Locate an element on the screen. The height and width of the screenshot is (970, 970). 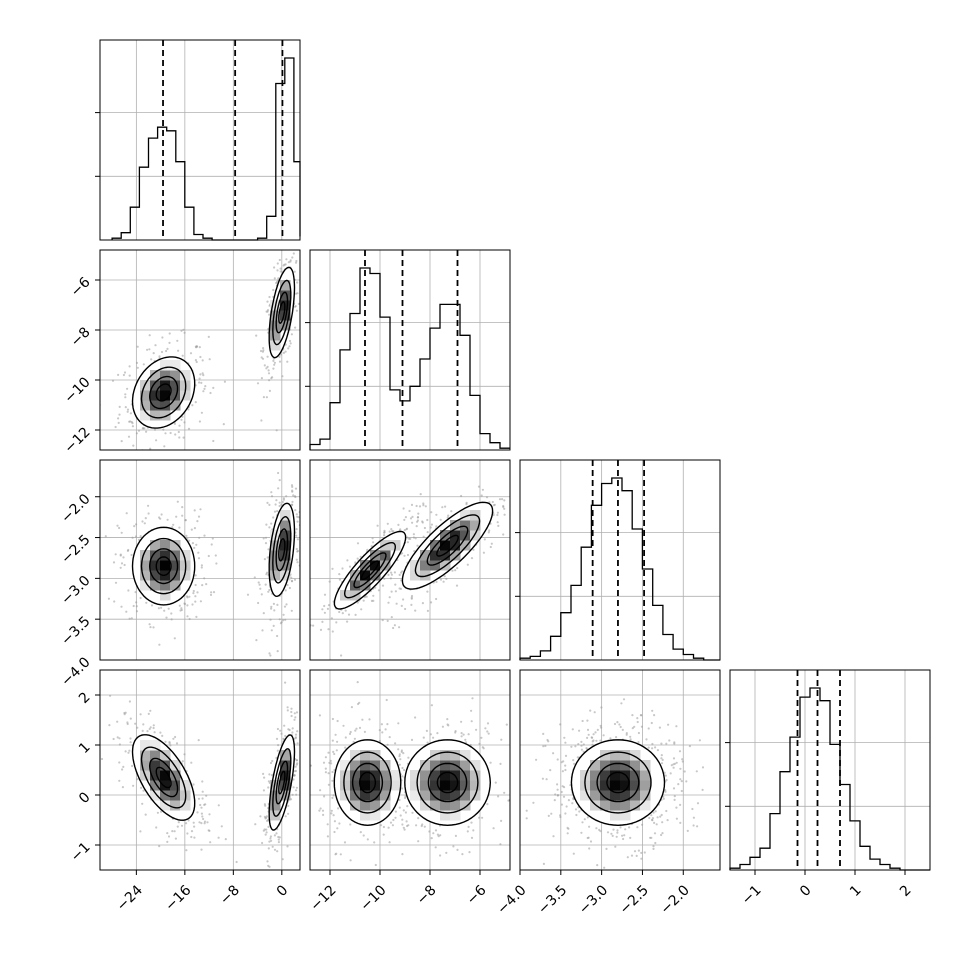
panel-content is located at coordinates (410, 560).